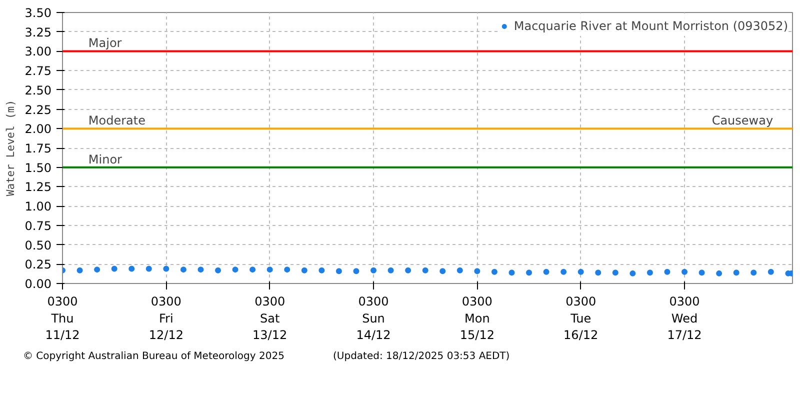  I want to click on y-tick-label: 3.00, so click(38, 51).